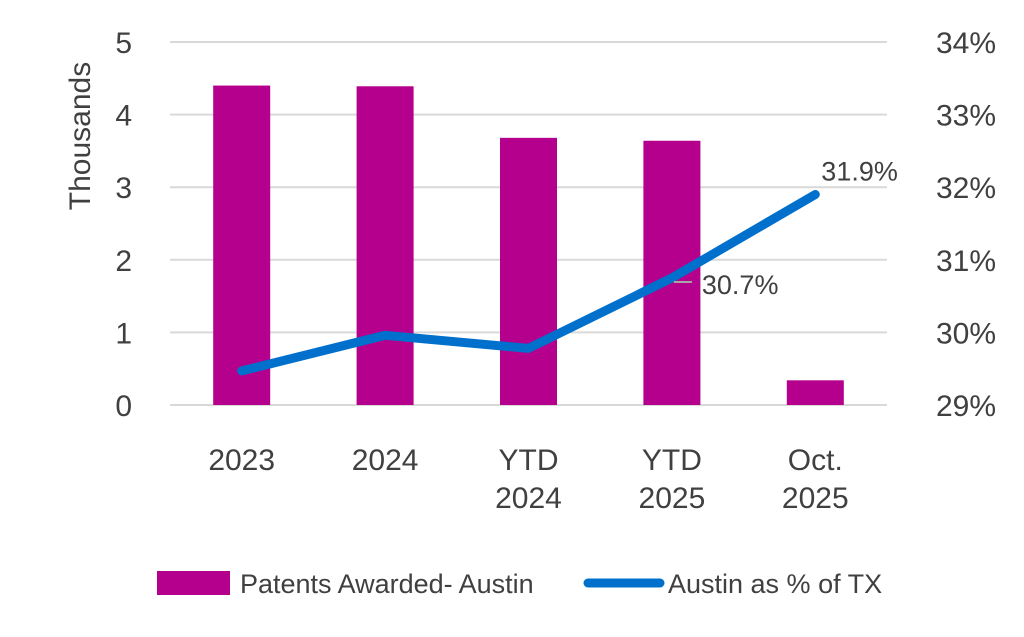  I want to click on legend-swatch-bars, so click(193, 583).